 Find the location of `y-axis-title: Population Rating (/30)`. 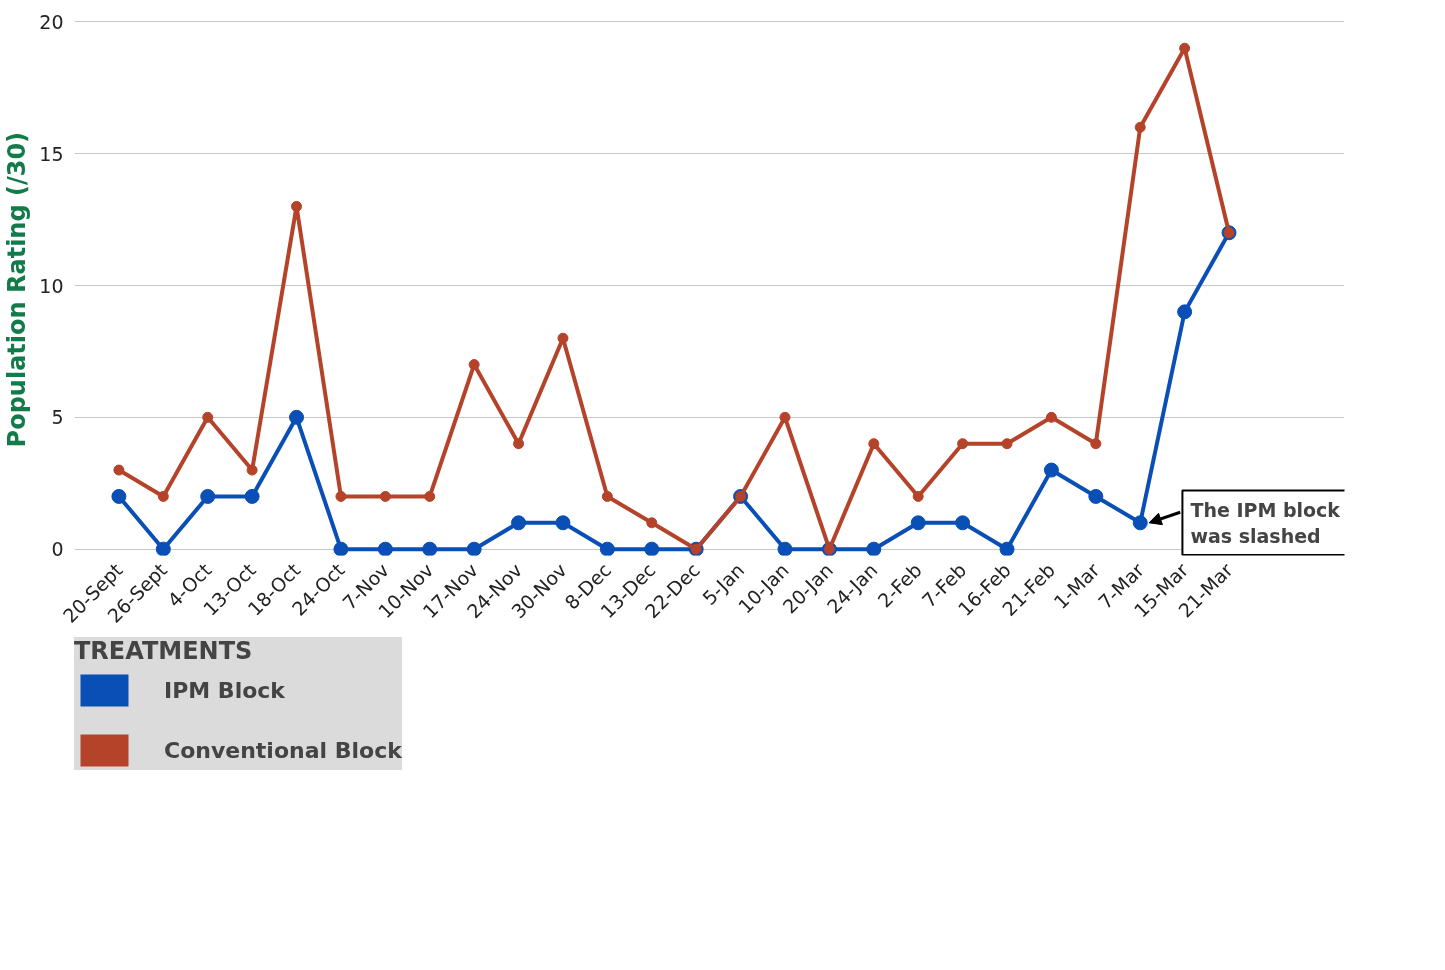

y-axis-title: Population Rating (/30) is located at coordinates (17, 289).